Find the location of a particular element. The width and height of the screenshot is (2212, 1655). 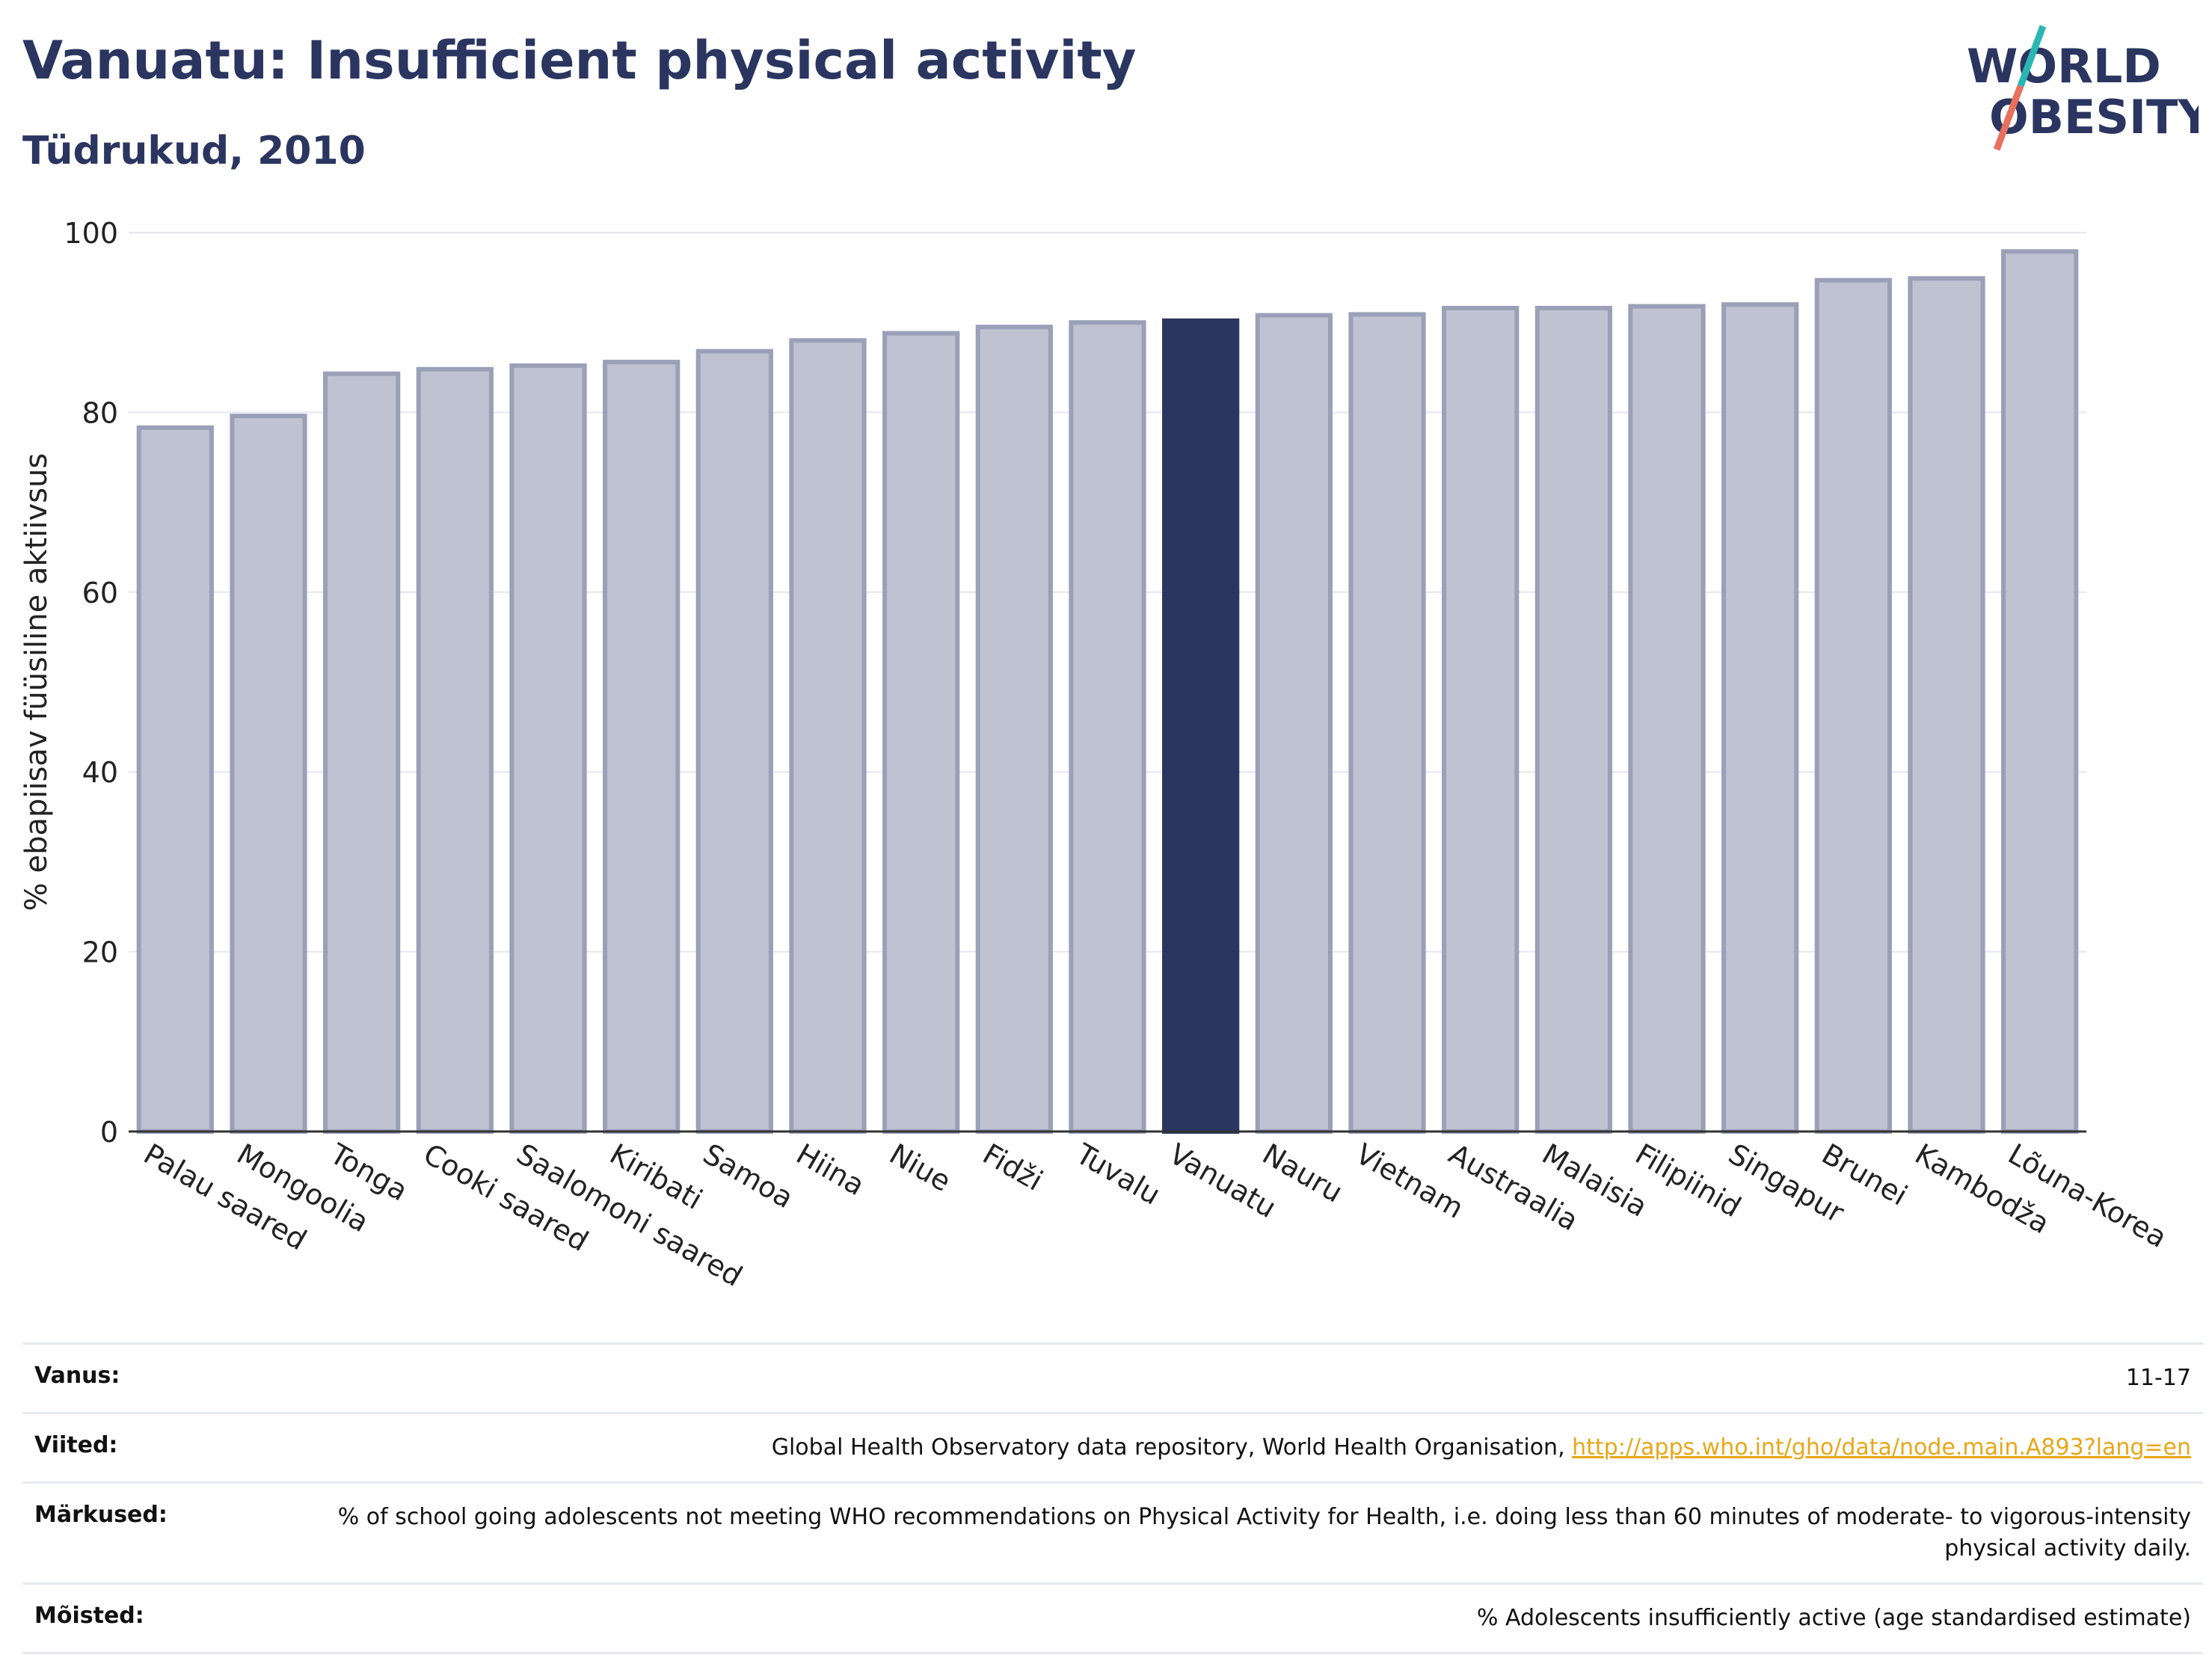

bar-kiribati is located at coordinates (642, 747).